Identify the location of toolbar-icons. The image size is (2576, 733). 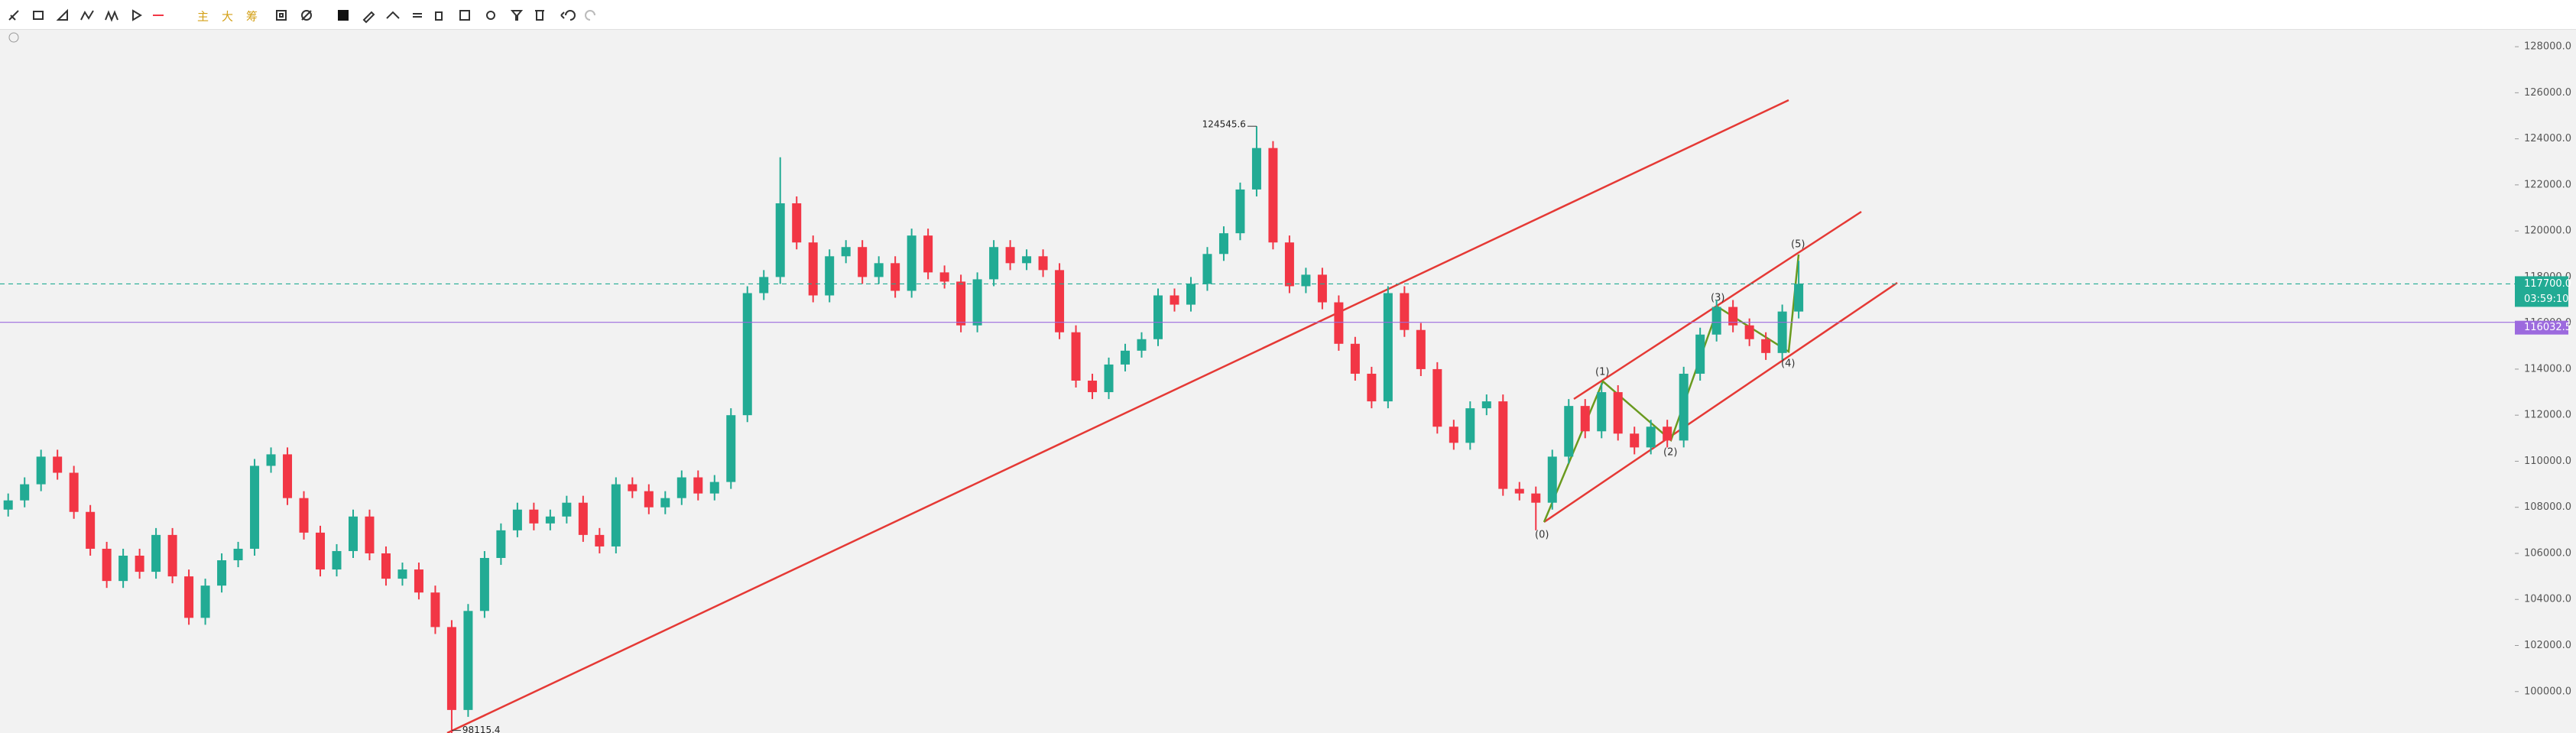
(301, 16).